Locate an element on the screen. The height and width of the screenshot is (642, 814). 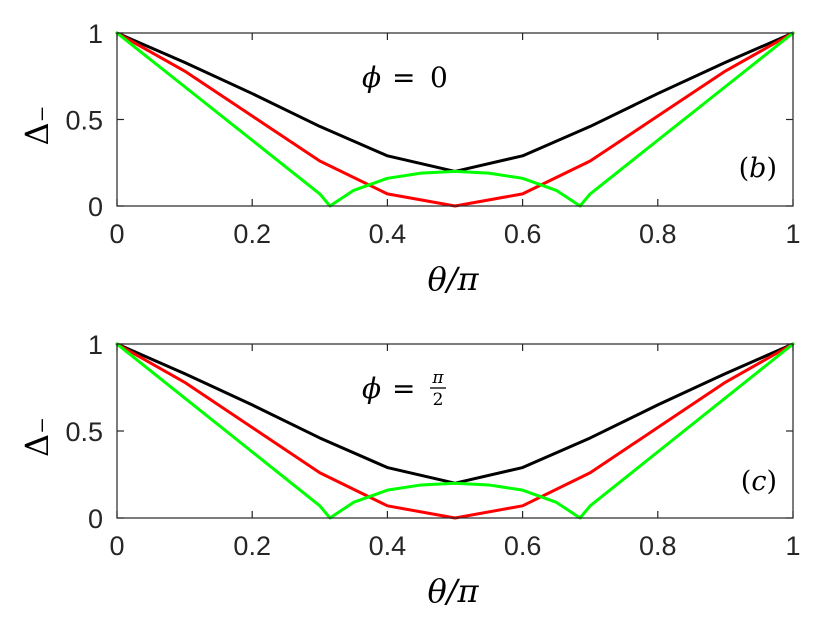
panel-label: (b) is located at coordinates (758, 168).